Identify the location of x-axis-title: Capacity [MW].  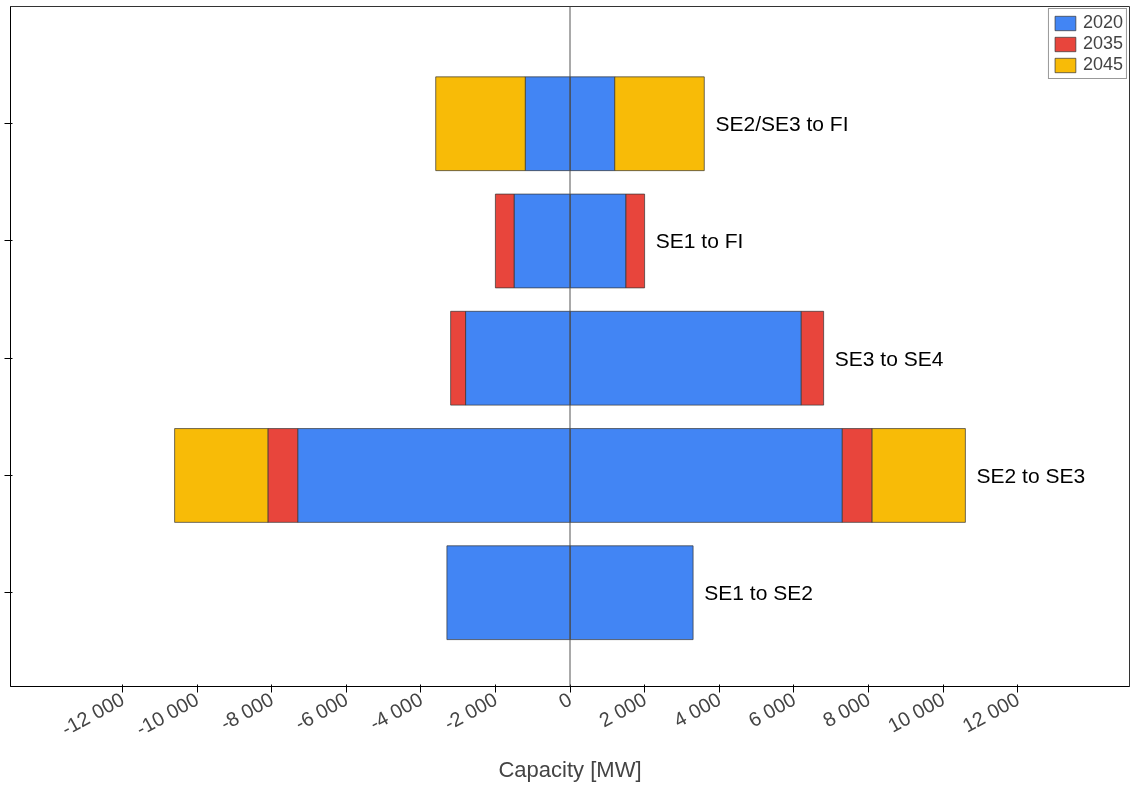
(570, 770).